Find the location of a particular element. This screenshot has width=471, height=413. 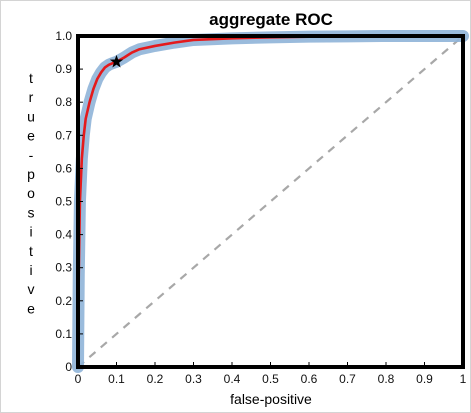

x-tick-label: 0.7 is located at coordinates (347, 379).